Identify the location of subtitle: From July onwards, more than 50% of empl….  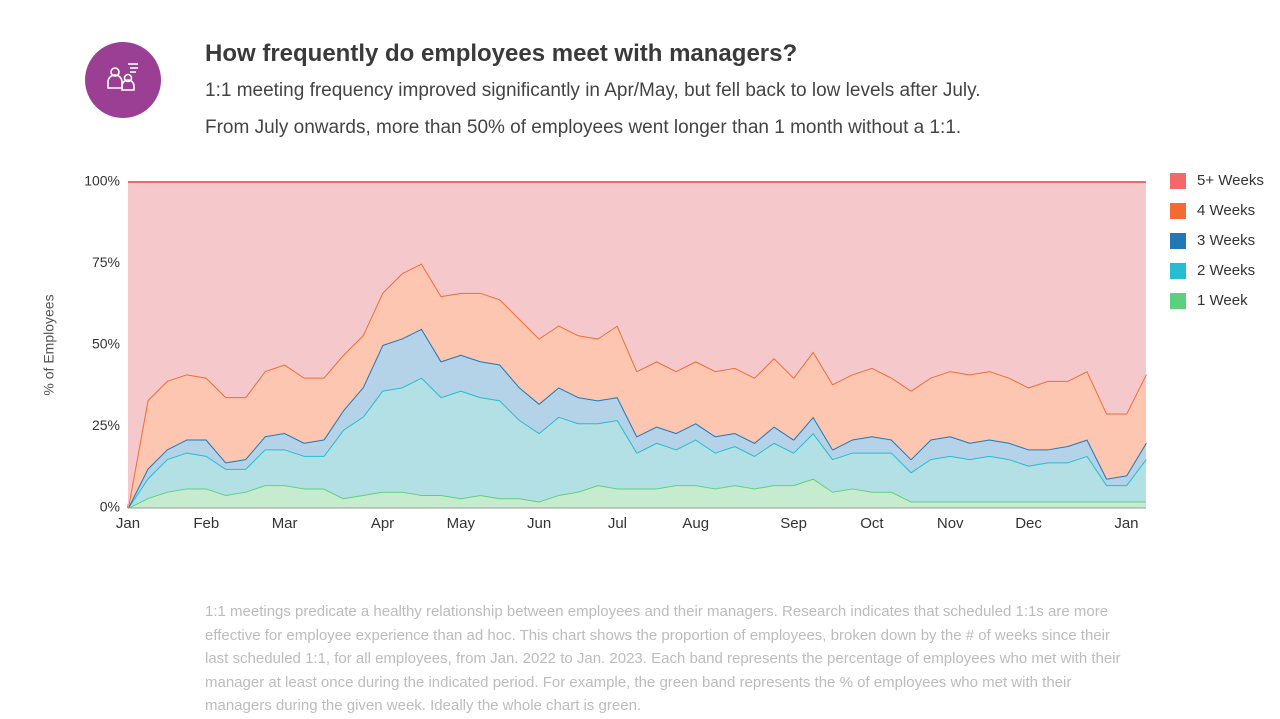
(583, 127).